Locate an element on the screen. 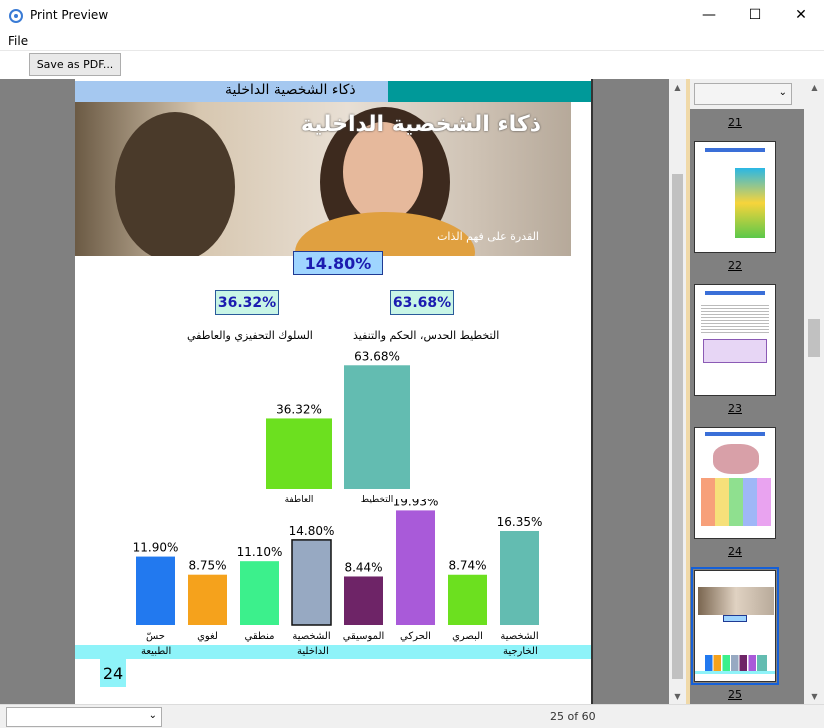 The image size is (824, 728). thumb-columns is located at coordinates (736, 502).